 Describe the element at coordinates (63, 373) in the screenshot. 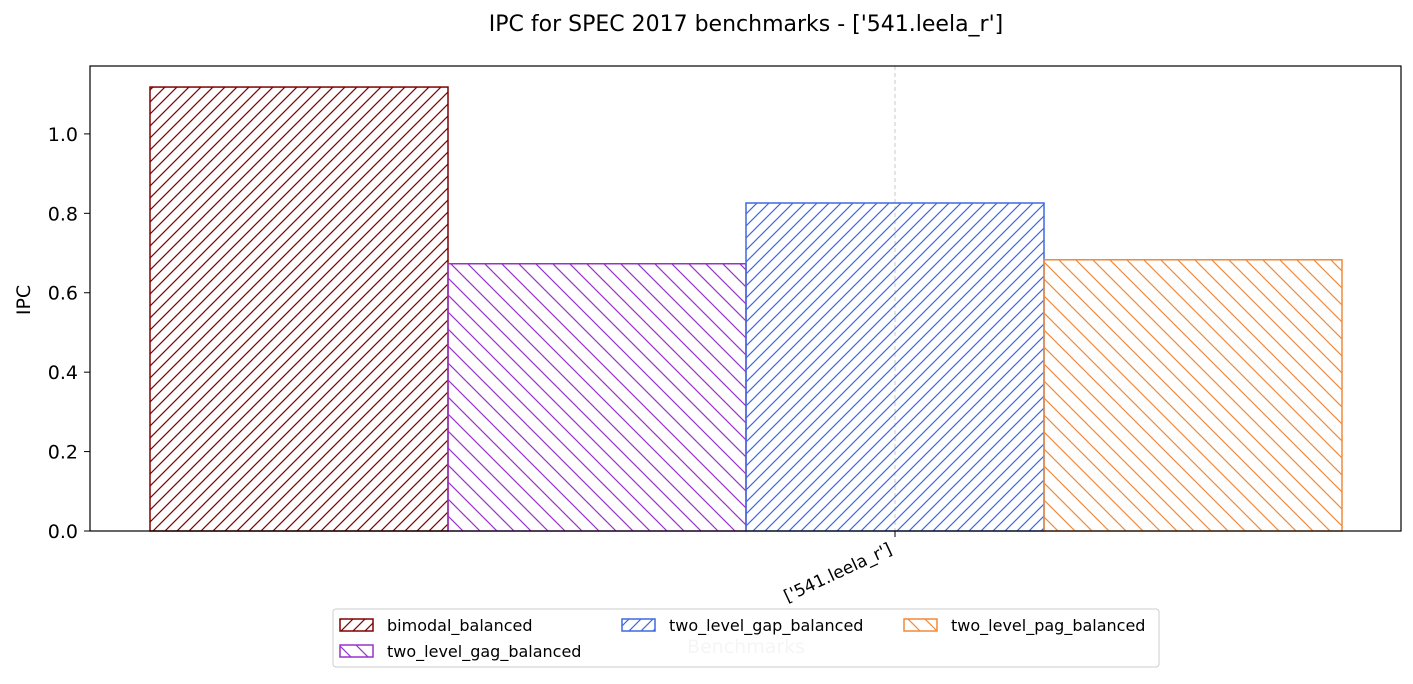

I see `y-tick-label: 0.4` at that location.